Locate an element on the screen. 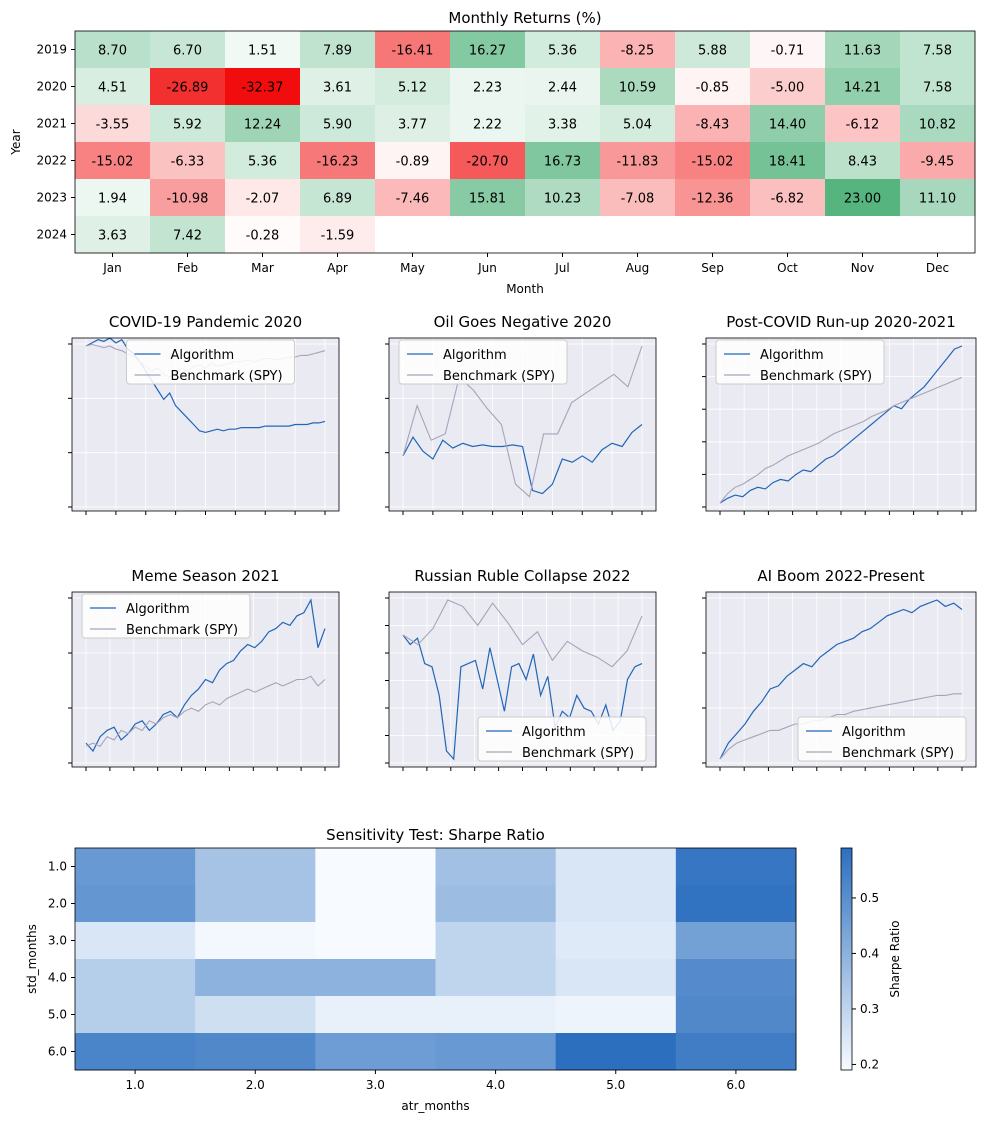 This screenshot has width=984, height=1123. cell-value-label: 12.24 is located at coordinates (262, 125).